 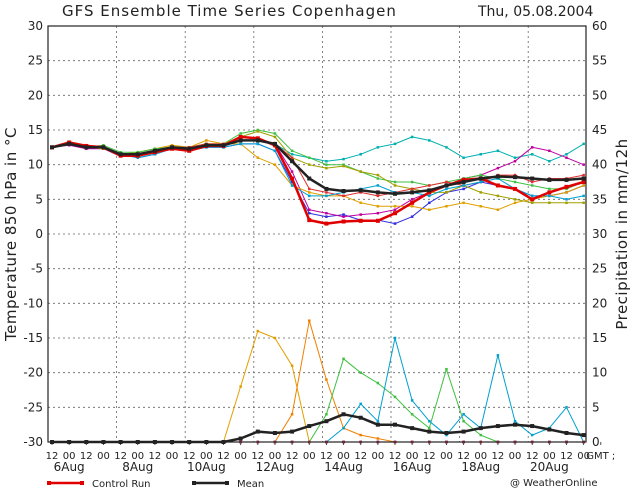 What do you see at coordinates (37, 269) in the screenshot?
I see `y-tick-label: -5` at bounding box center [37, 269].